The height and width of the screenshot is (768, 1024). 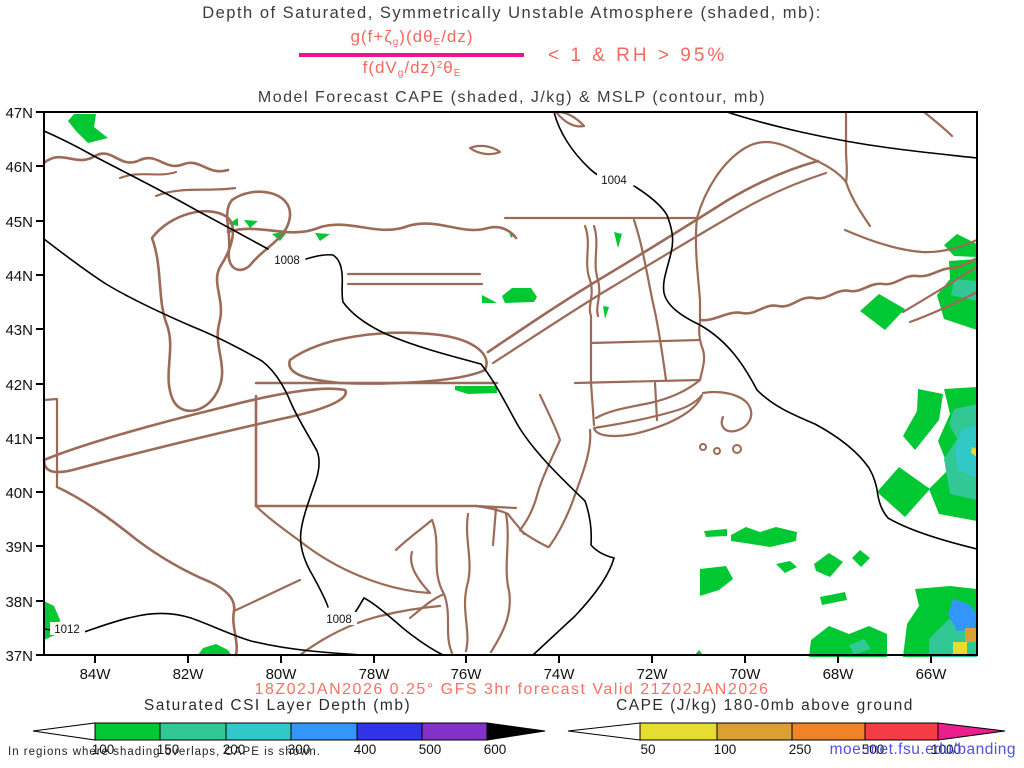 I want to click on cape-bar-tick: 50, so click(x=647, y=749).